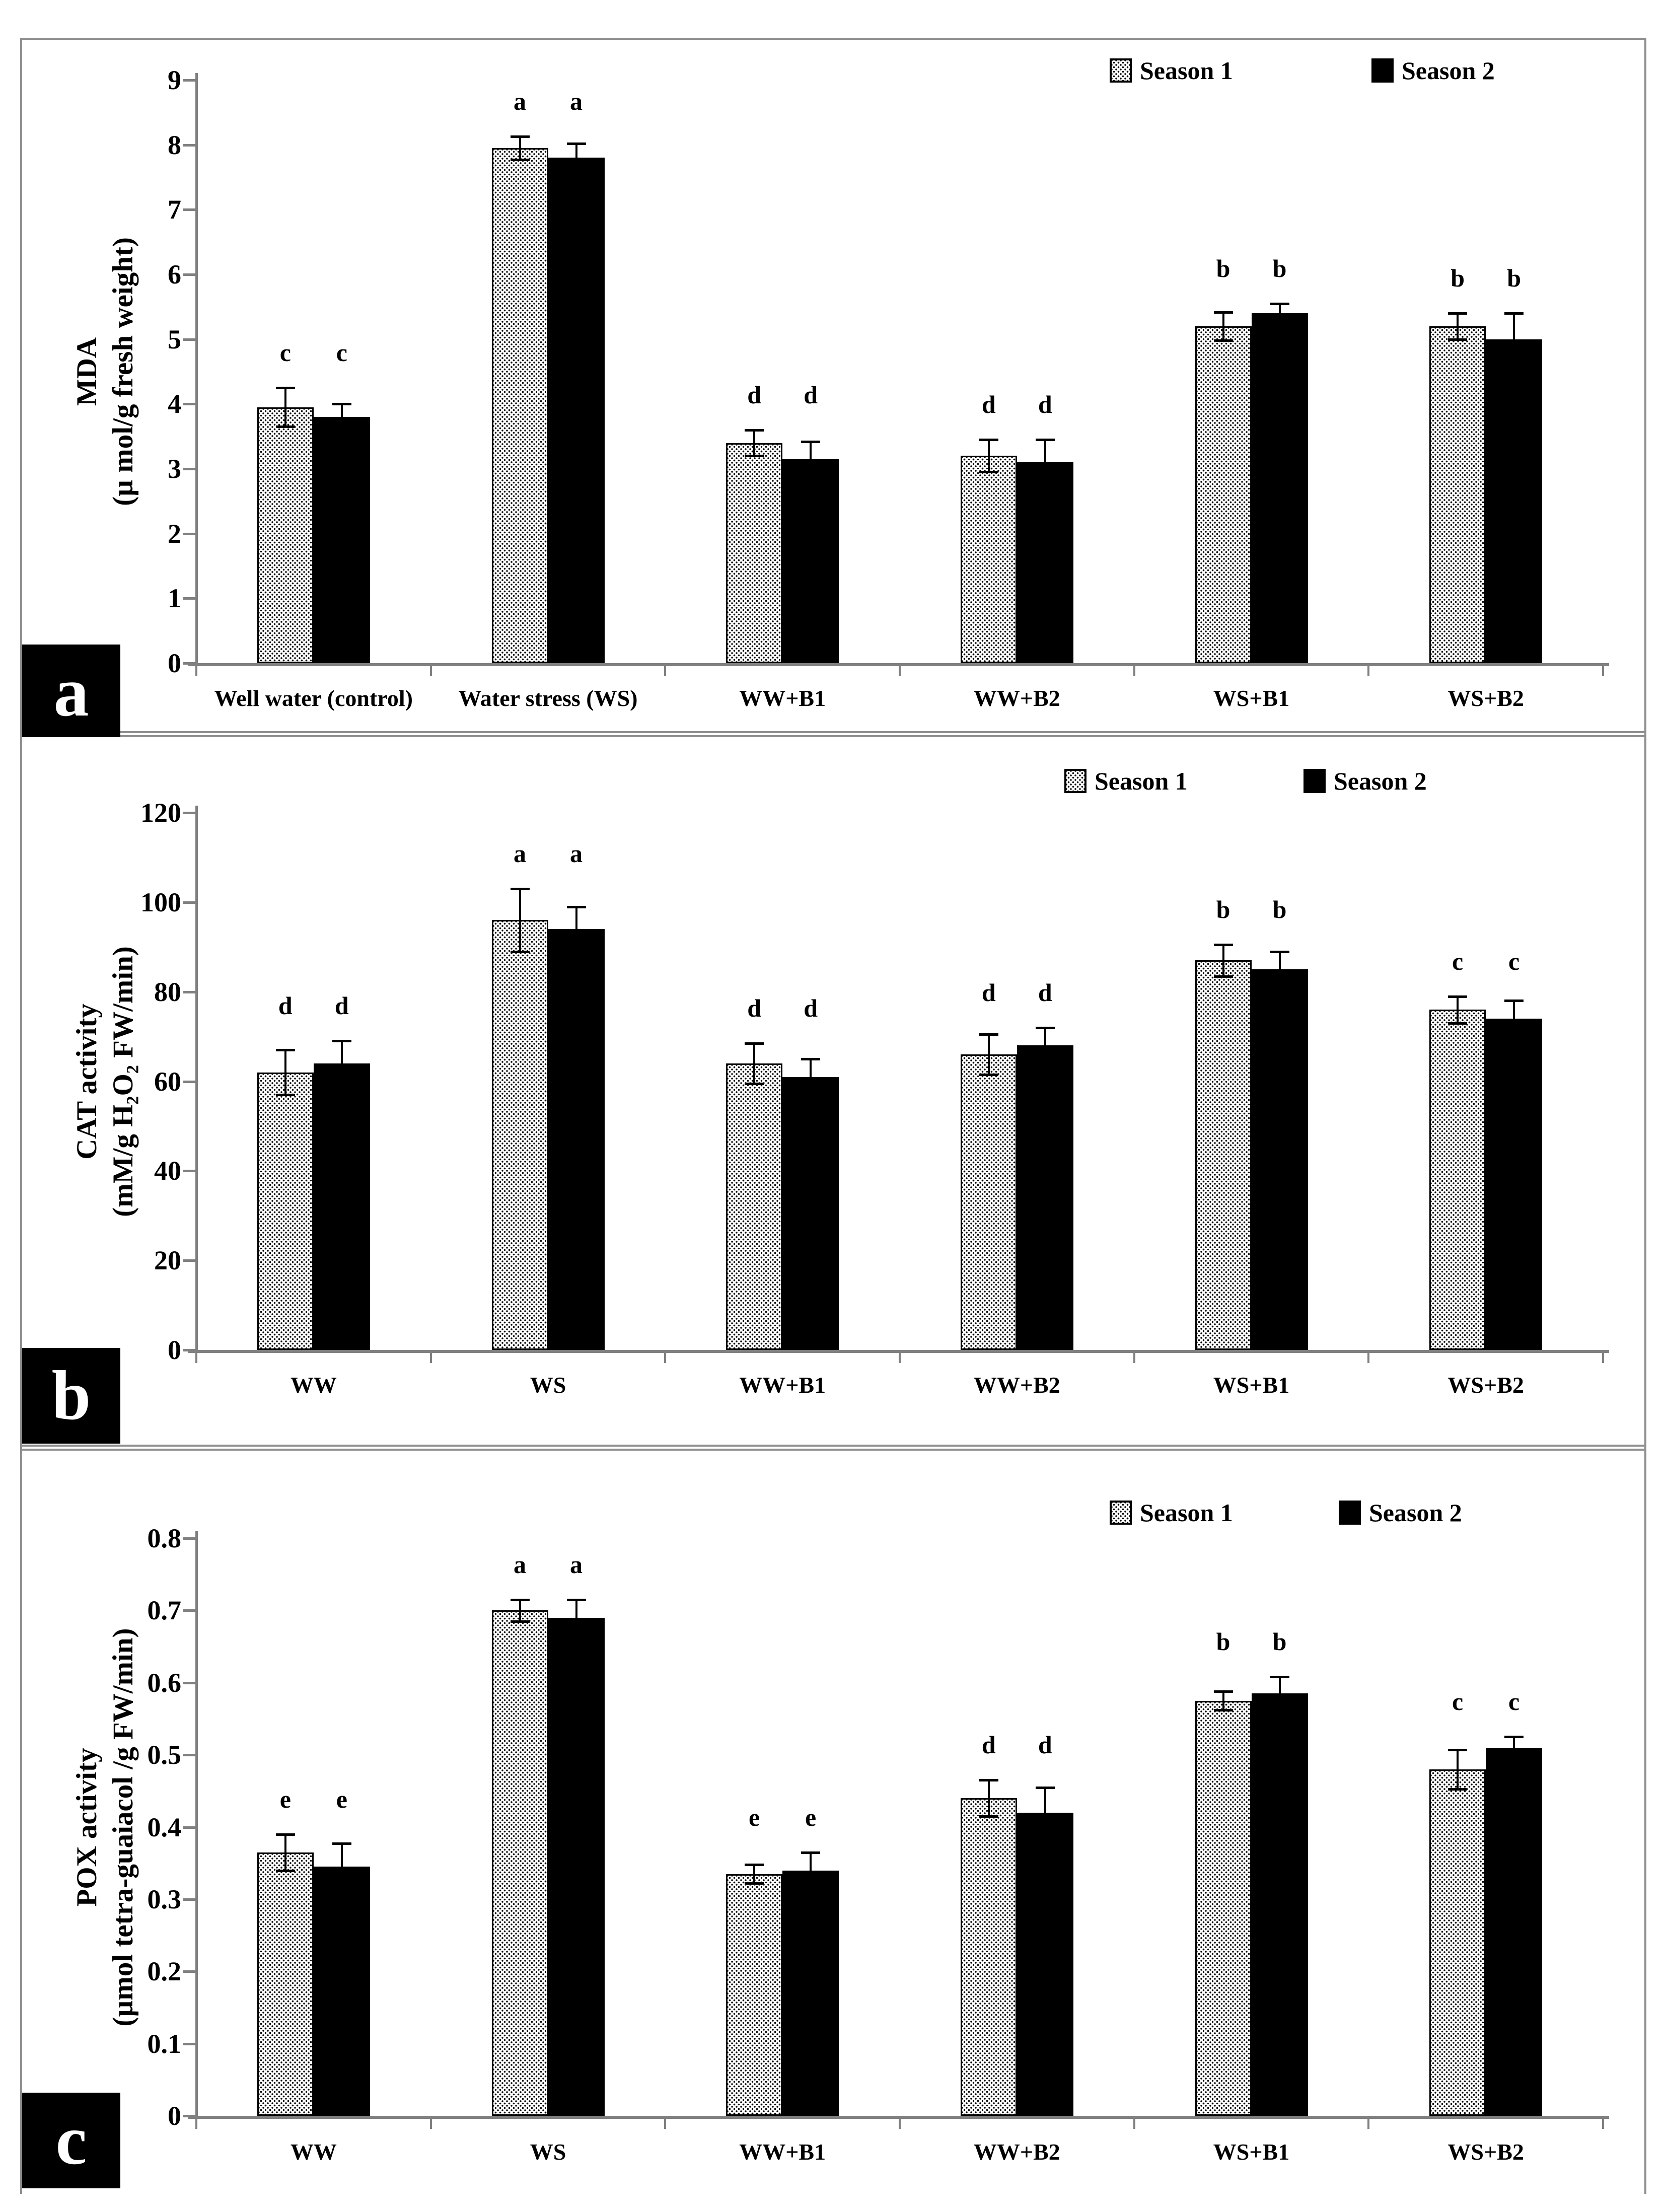  I want to click on y-tick-label: 4, so click(174, 404).